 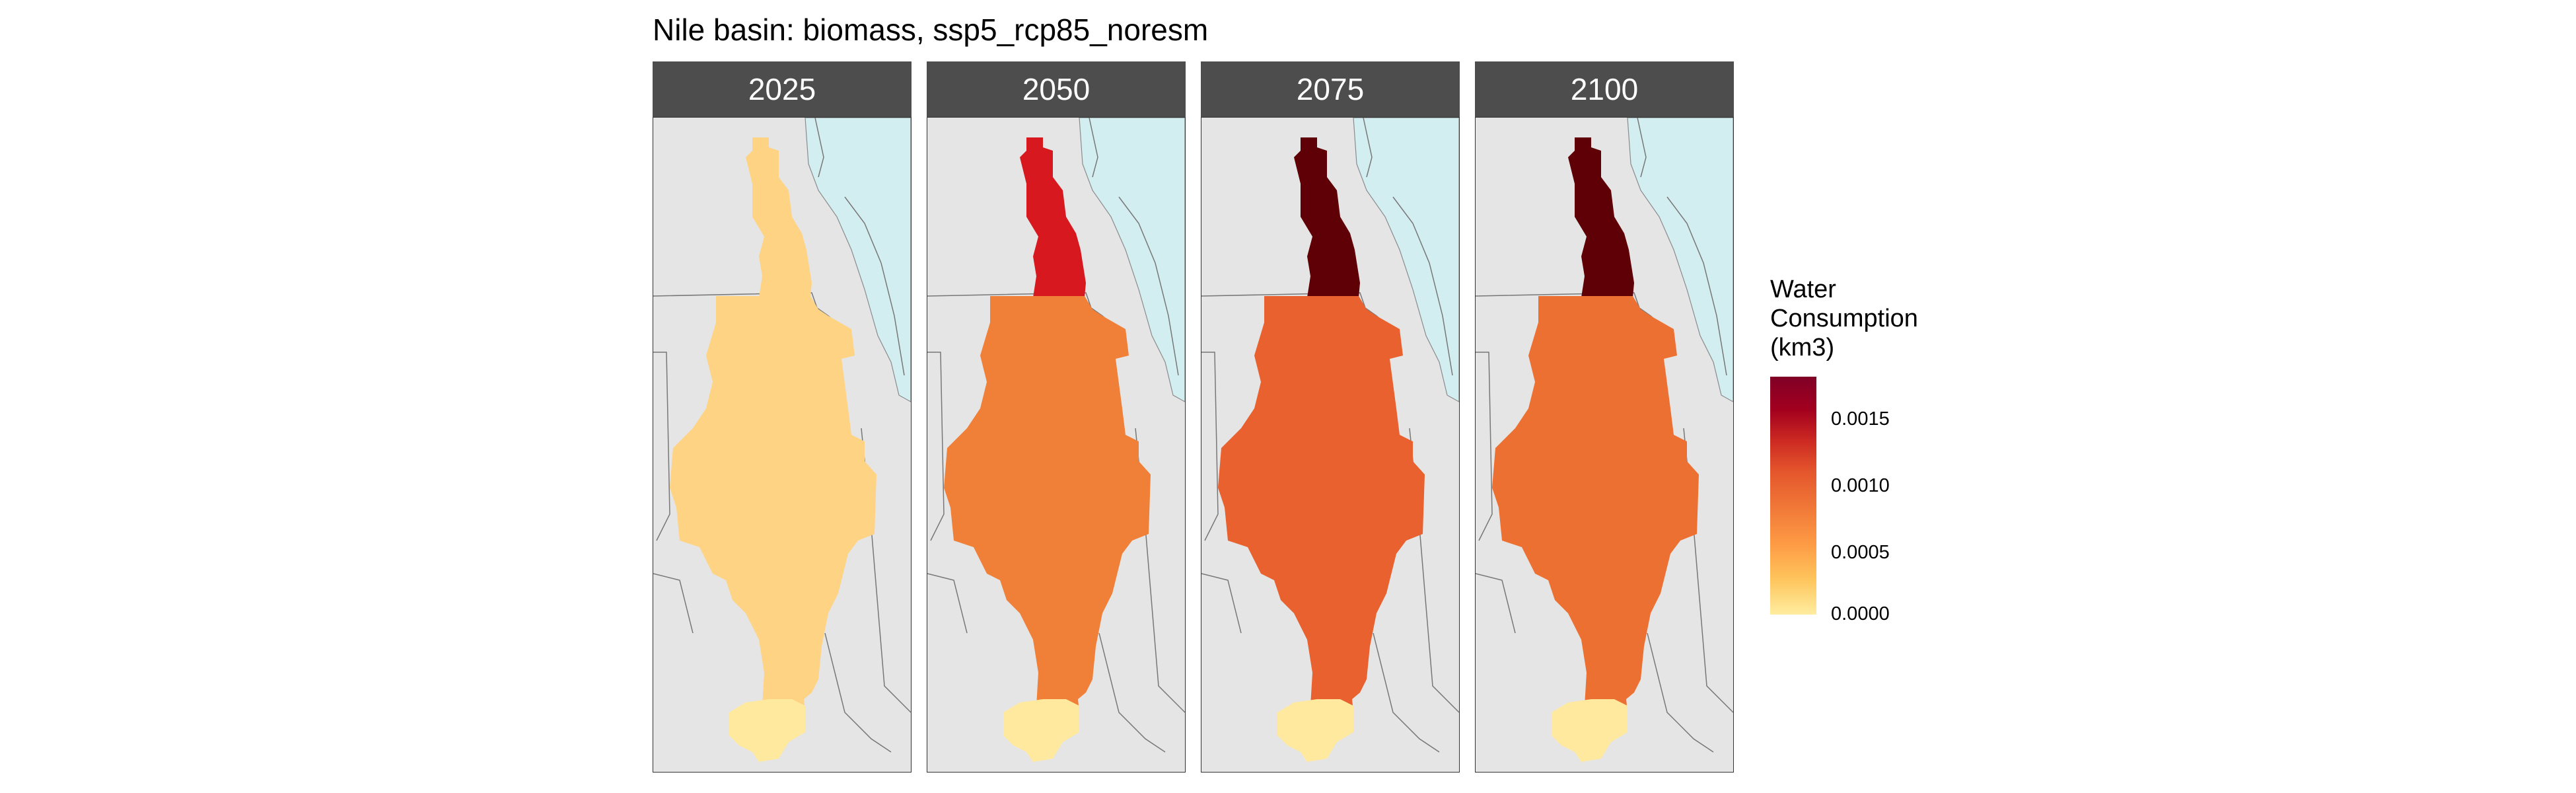 I want to click on facet-strip-label: 2075, so click(x=1330, y=89).